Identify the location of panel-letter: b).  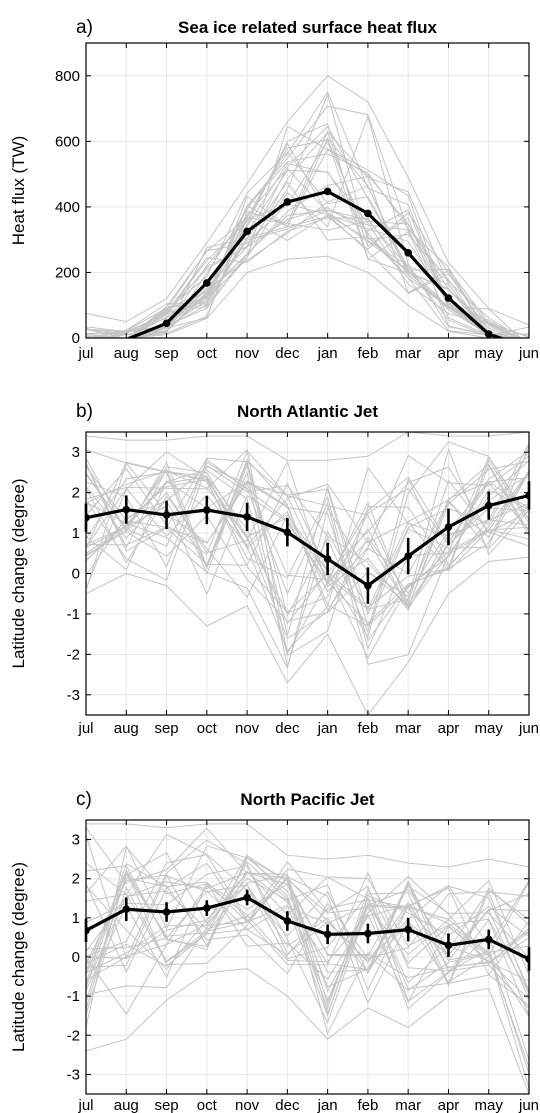
(84, 411).